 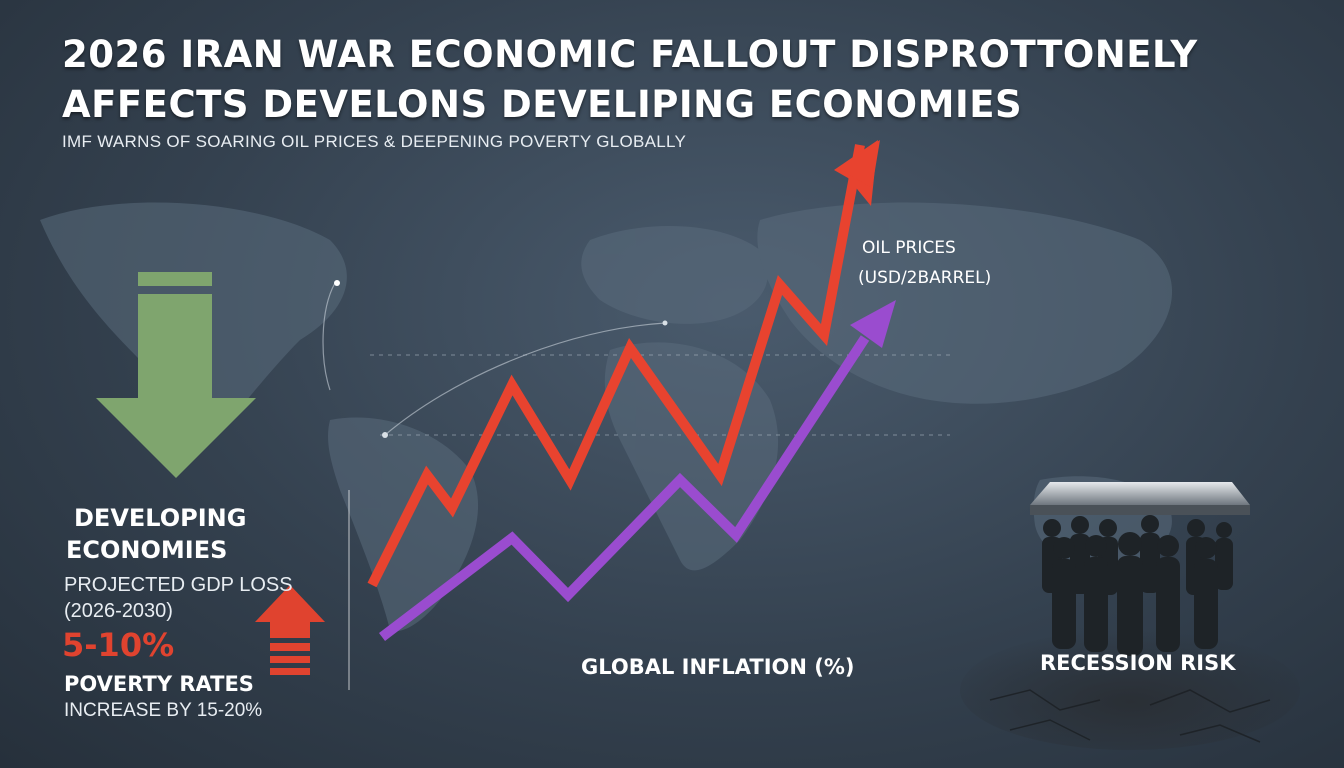 I want to click on poverty-increase: INCREASE BY 15-20%, so click(x=163, y=710).